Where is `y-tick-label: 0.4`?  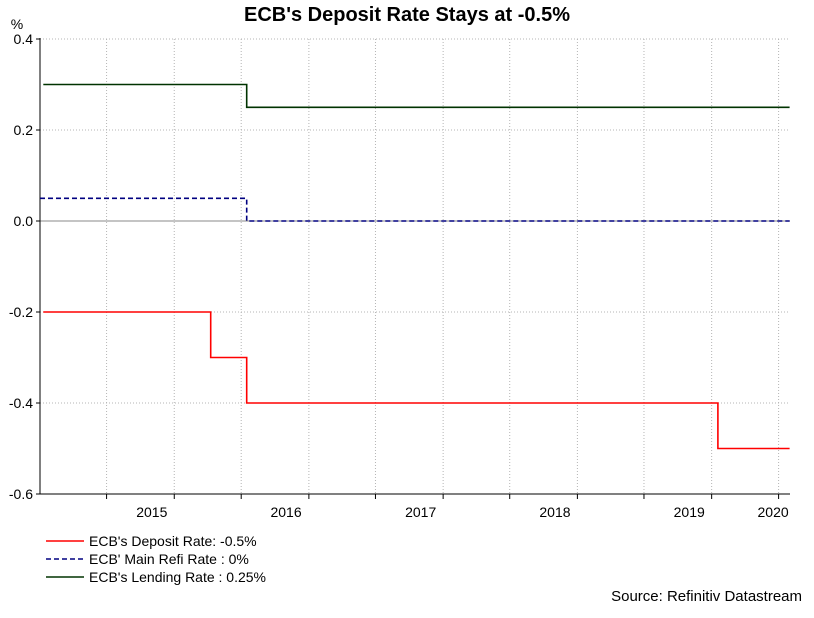 y-tick-label: 0.4 is located at coordinates (24, 39).